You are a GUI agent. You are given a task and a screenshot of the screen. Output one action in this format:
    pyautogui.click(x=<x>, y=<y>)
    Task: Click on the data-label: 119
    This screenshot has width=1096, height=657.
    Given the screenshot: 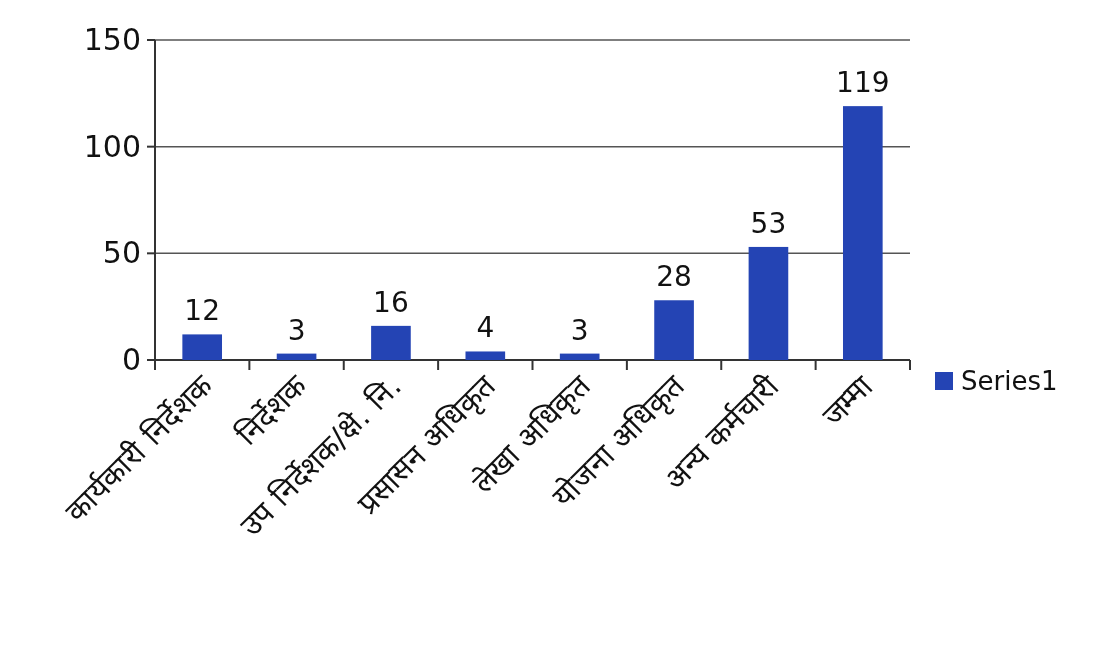 What is the action you would take?
    pyautogui.click(x=863, y=83)
    